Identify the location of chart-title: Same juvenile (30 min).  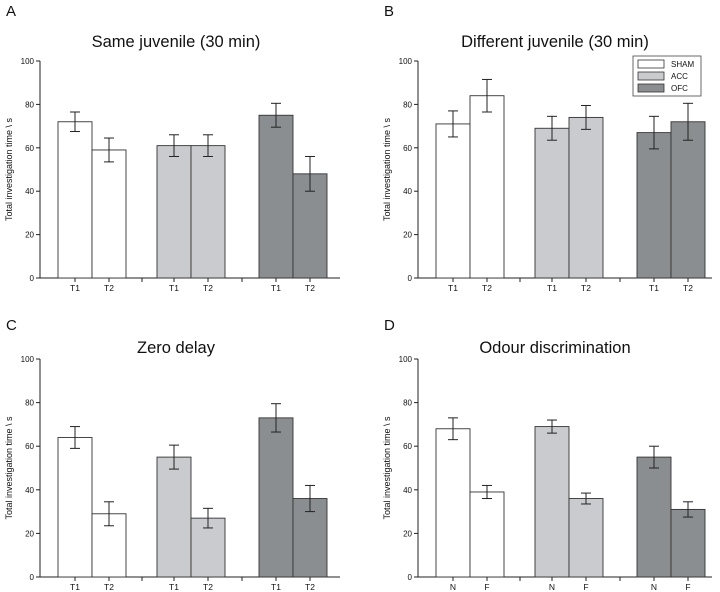
(176, 42).